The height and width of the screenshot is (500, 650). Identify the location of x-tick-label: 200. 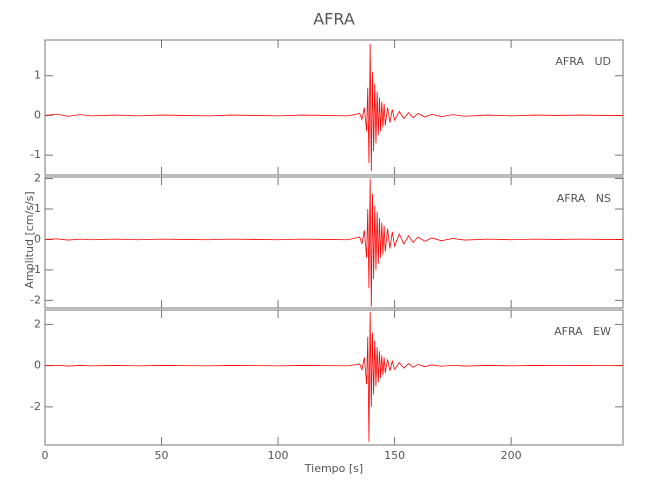
(511, 455).